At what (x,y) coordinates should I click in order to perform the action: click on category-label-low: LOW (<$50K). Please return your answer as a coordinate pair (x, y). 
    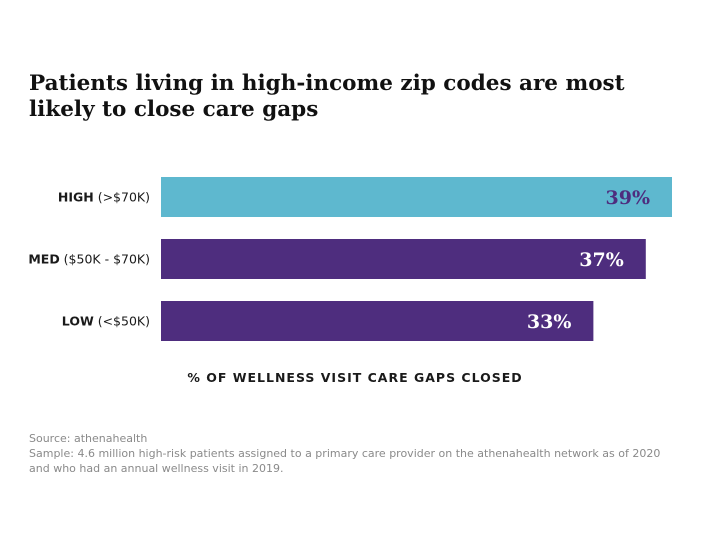
    Looking at the image, I should click on (106, 321).